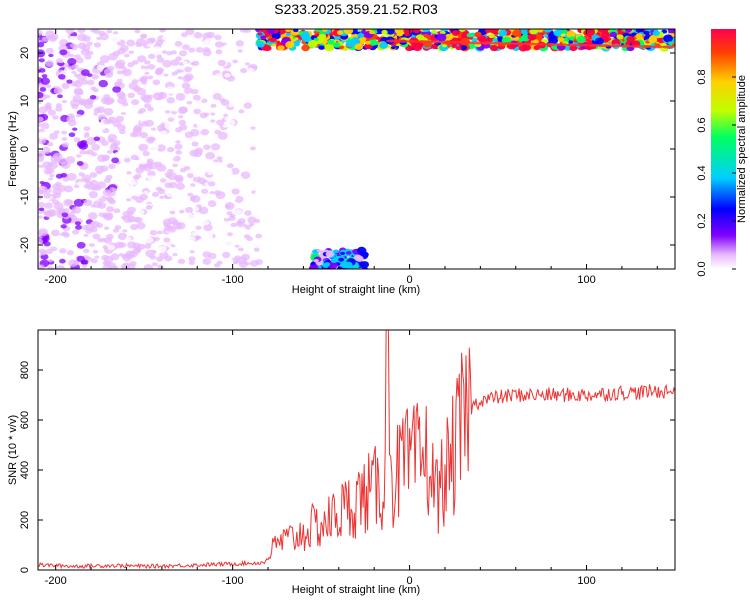 This screenshot has height=600, width=750. I want to click on spectrogram-x-tick-label: 0, so click(410, 280).